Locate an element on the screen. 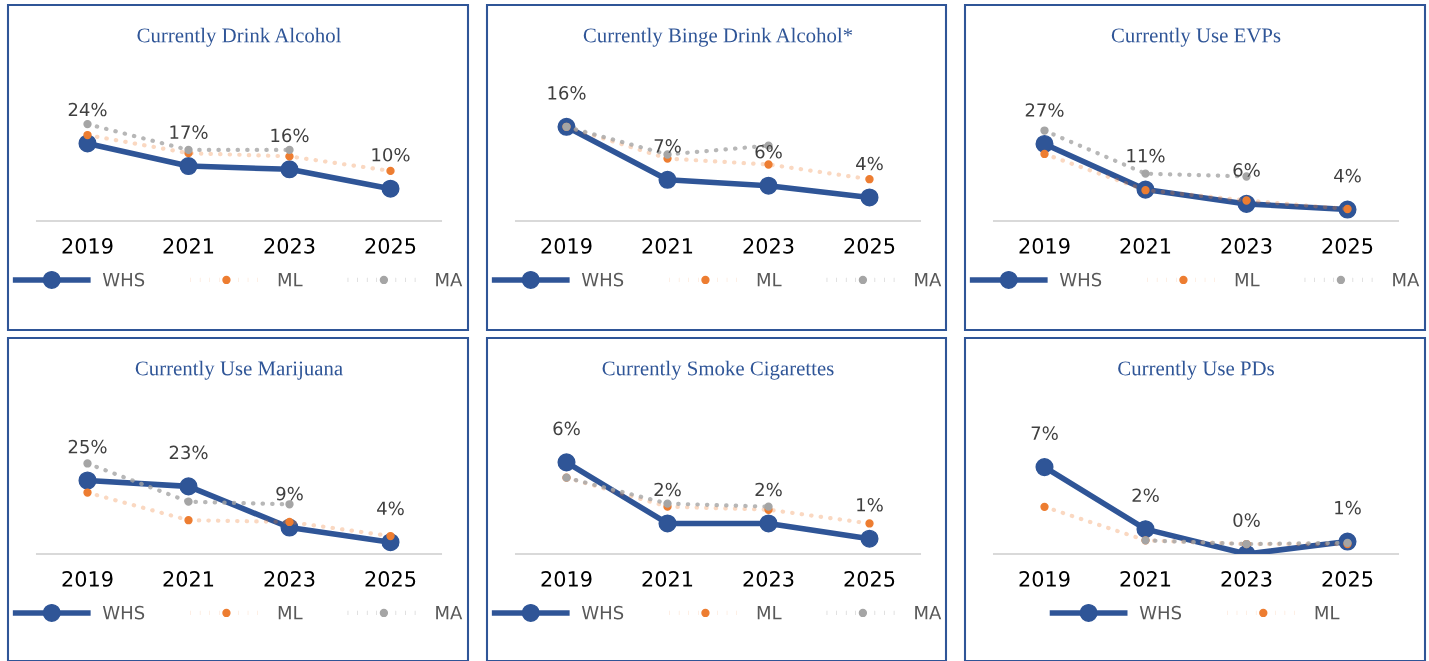 This screenshot has width=1429, height=661. chart-title: Currently Use PDs is located at coordinates (1196, 370).